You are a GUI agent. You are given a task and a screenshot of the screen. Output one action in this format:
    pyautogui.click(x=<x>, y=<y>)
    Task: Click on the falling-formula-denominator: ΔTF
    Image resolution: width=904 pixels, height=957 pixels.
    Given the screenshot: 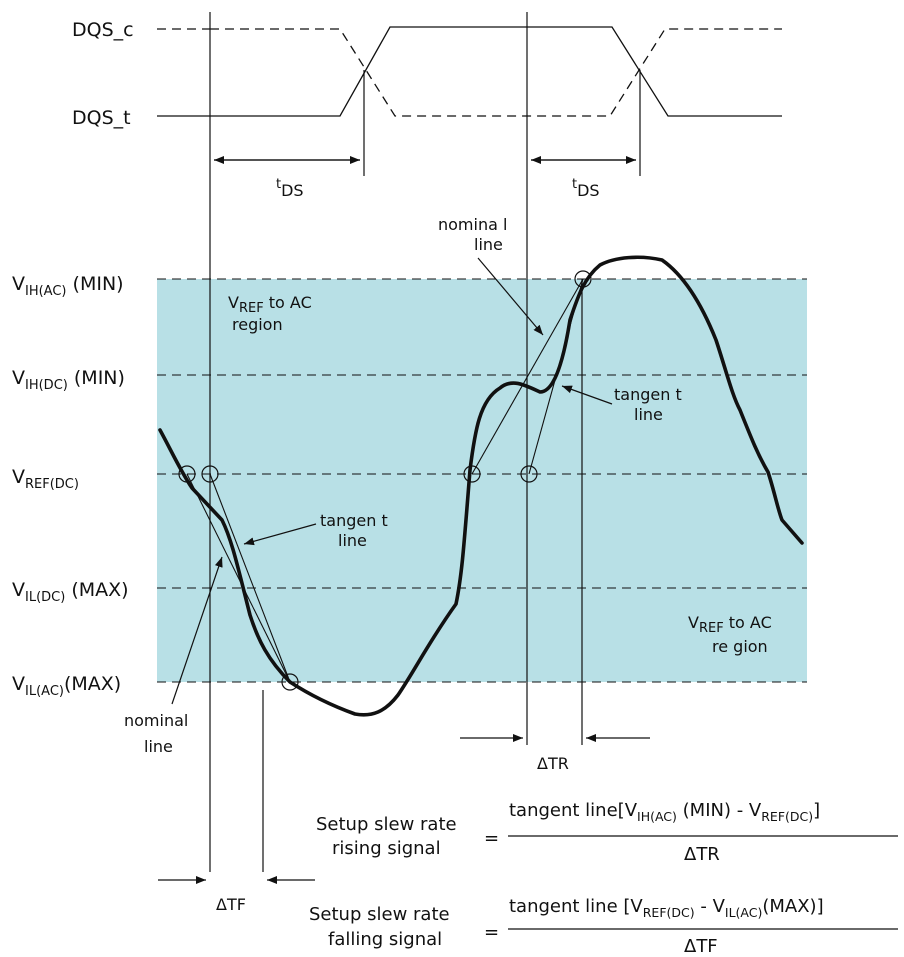 What is the action you would take?
    pyautogui.click(x=701, y=946)
    